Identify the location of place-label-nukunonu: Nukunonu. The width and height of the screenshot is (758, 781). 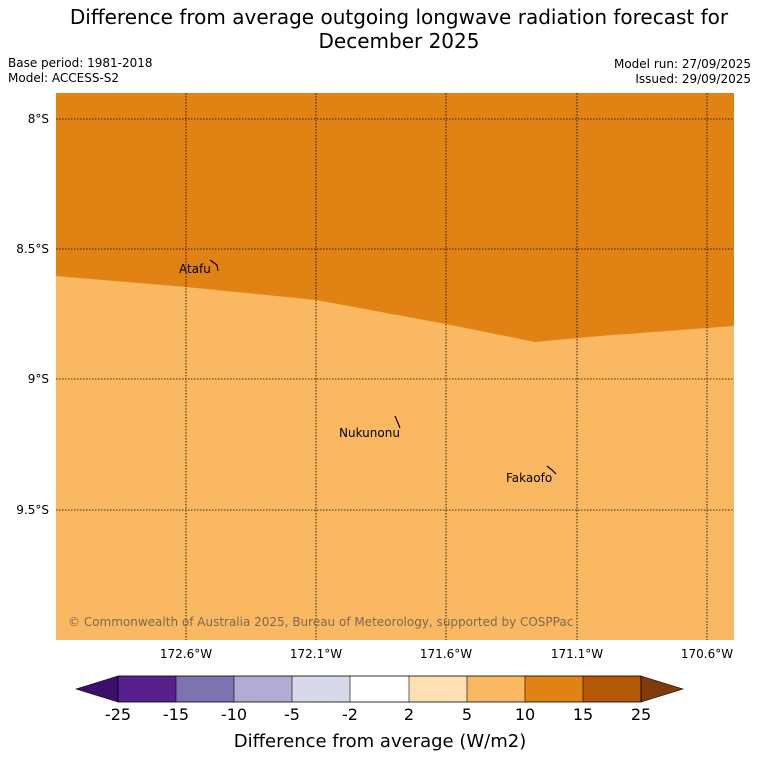
(369, 433).